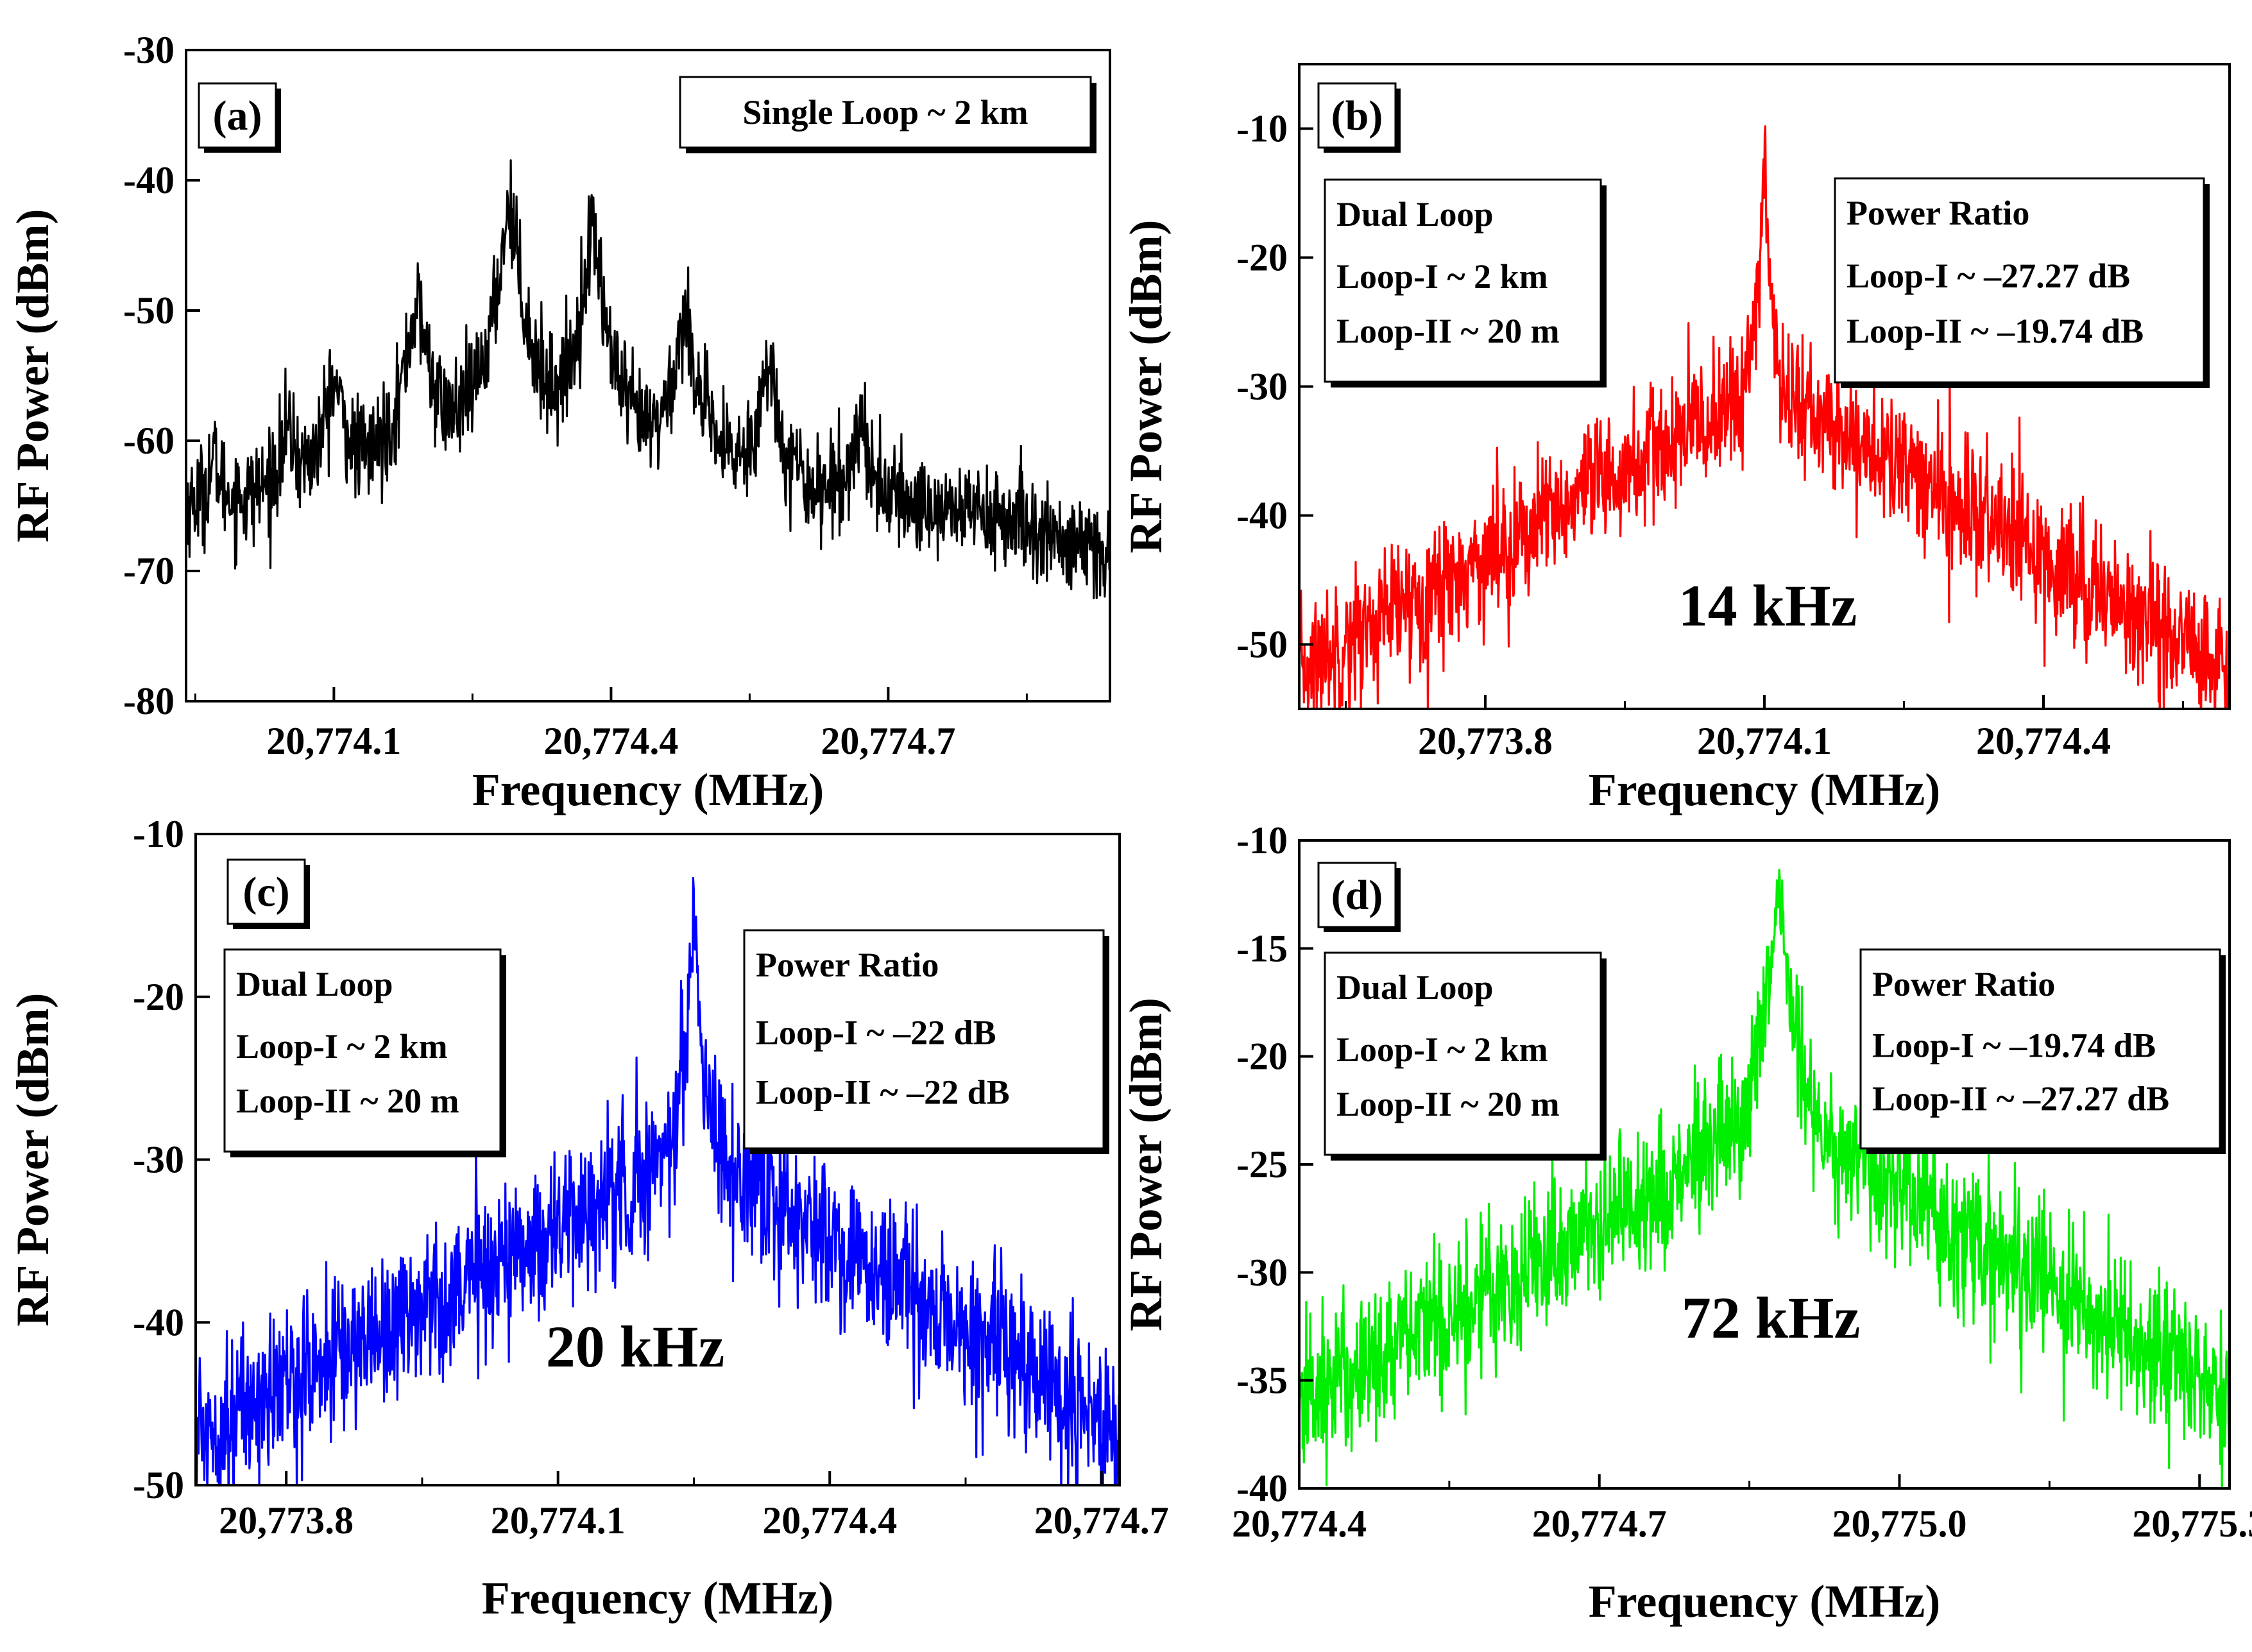 This screenshot has height=1652, width=2252. What do you see at coordinates (1771, 1317) in the screenshot?
I see `linewidth-label-d: 72 kHz` at bounding box center [1771, 1317].